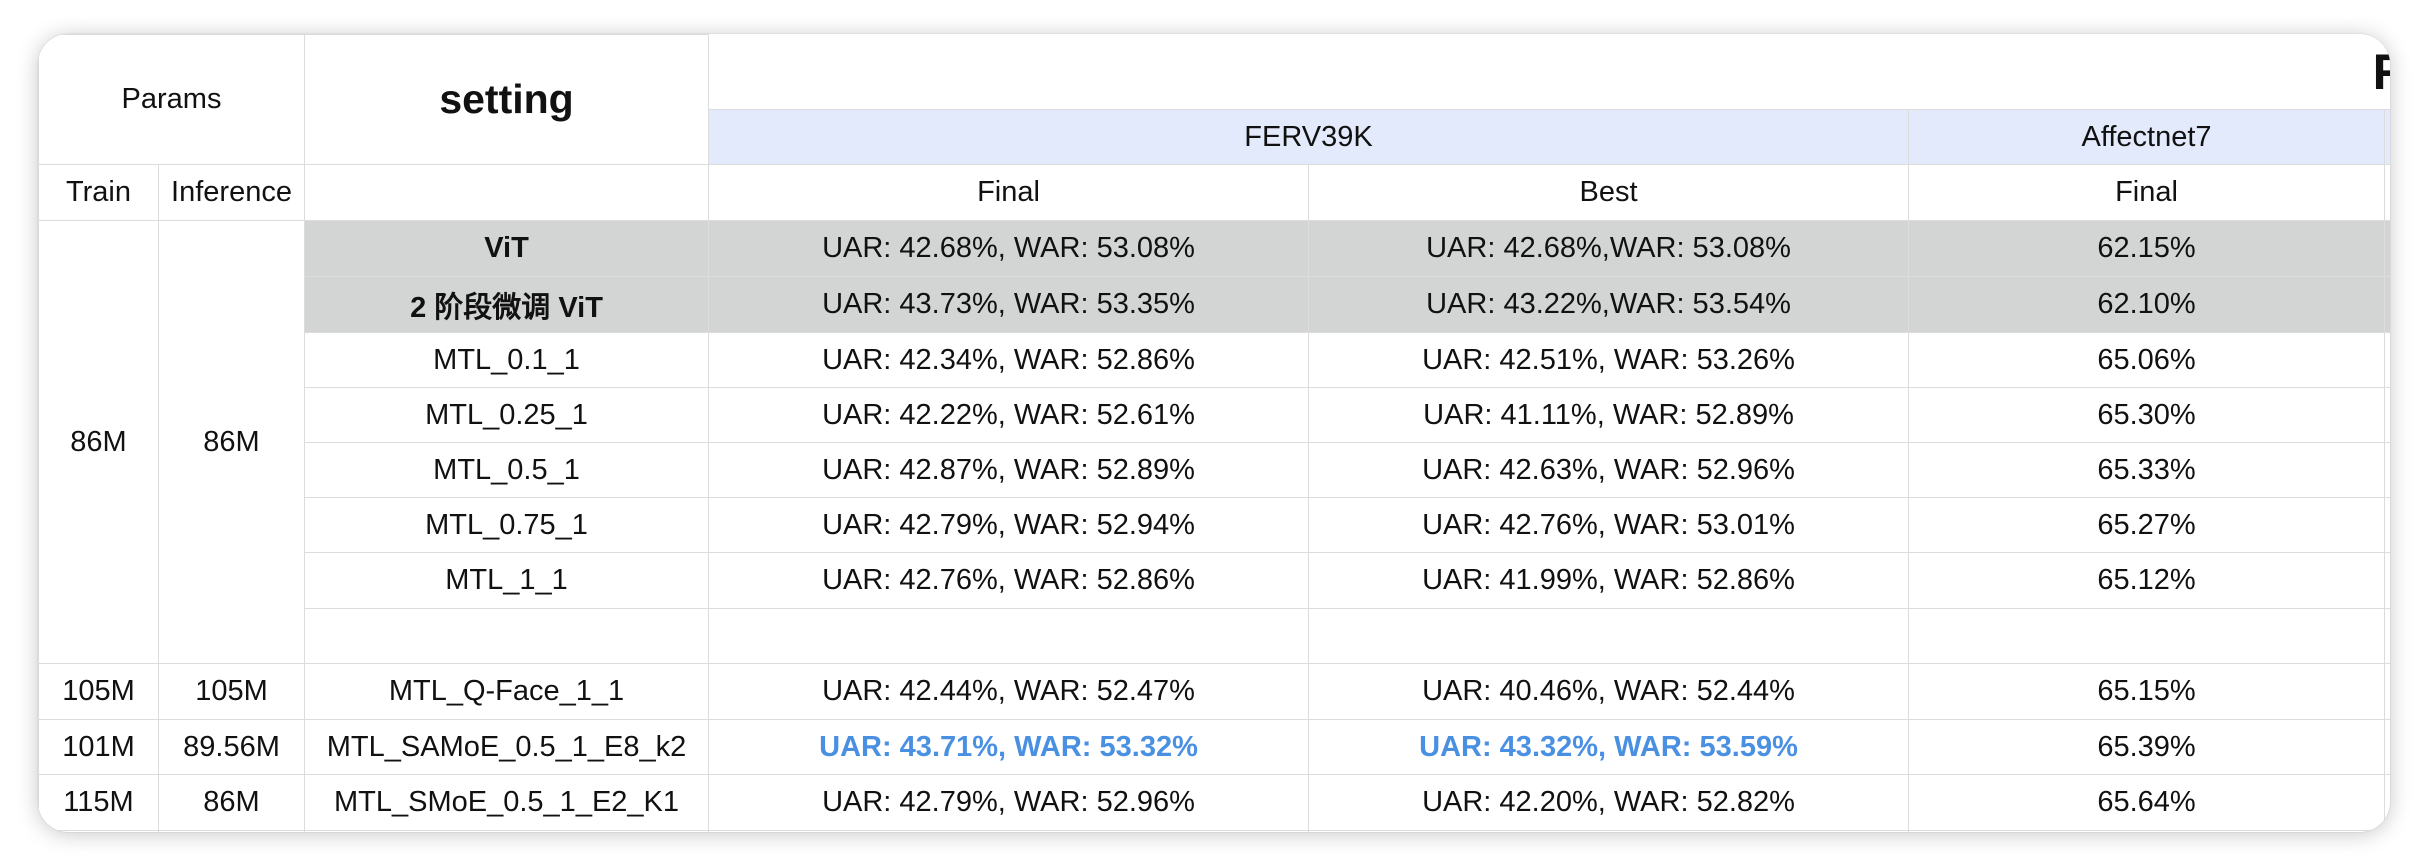 The image size is (2428, 868). I want to click on header-band-overflow, so click(2387, 137).